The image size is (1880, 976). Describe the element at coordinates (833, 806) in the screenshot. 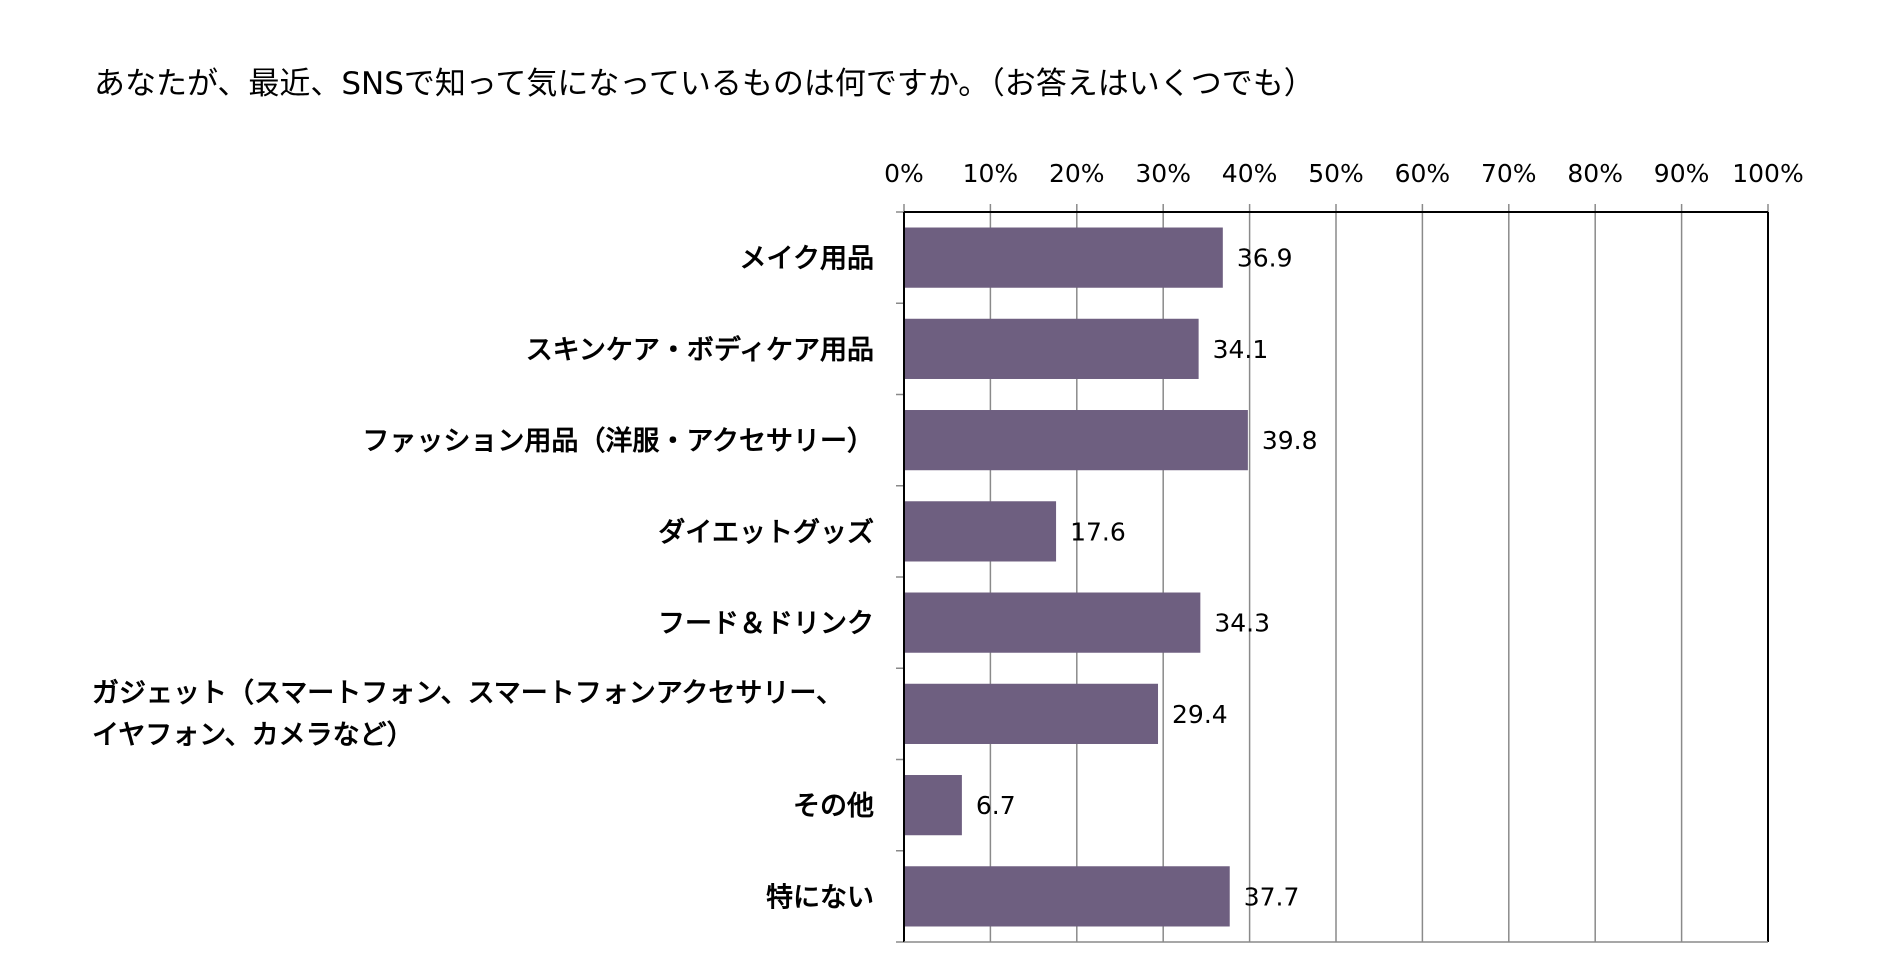

I see `category-label: その他` at that location.